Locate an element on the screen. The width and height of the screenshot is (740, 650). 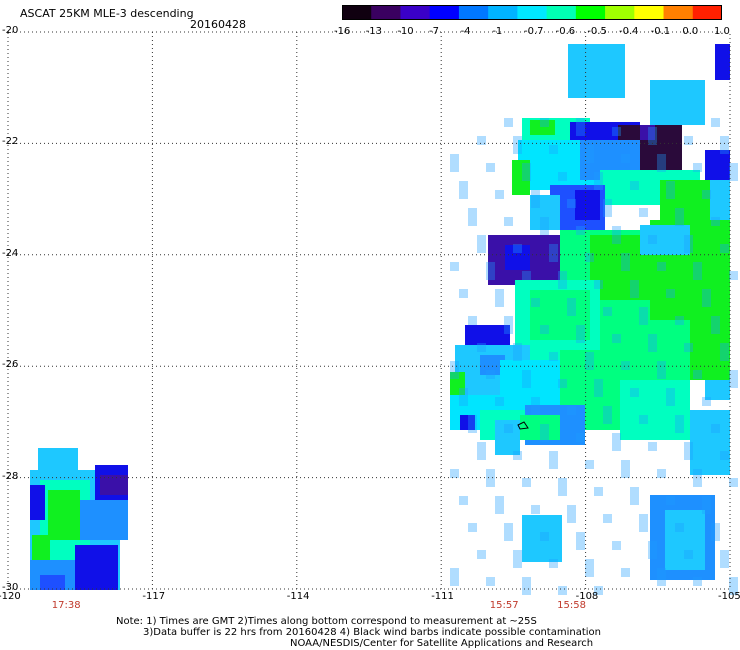
color-scale-label: -0.7 is located at coordinates (534, 31).